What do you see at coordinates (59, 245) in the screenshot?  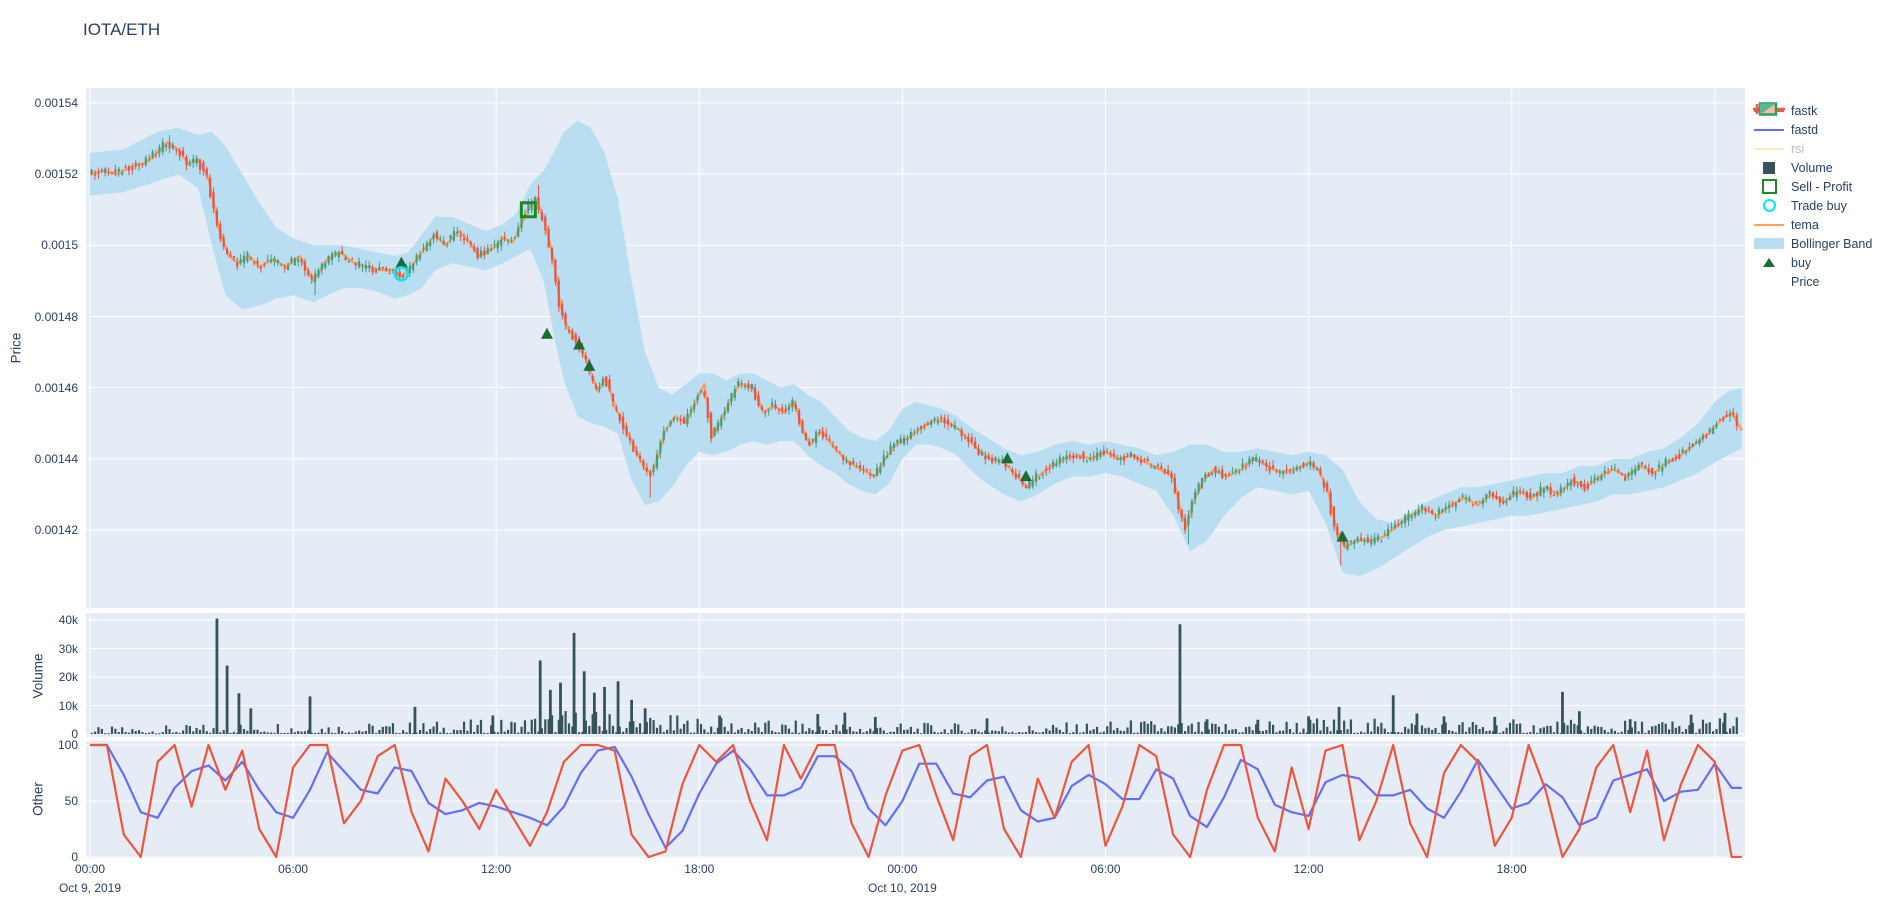 I see `price-tick-label: 0.0015` at bounding box center [59, 245].